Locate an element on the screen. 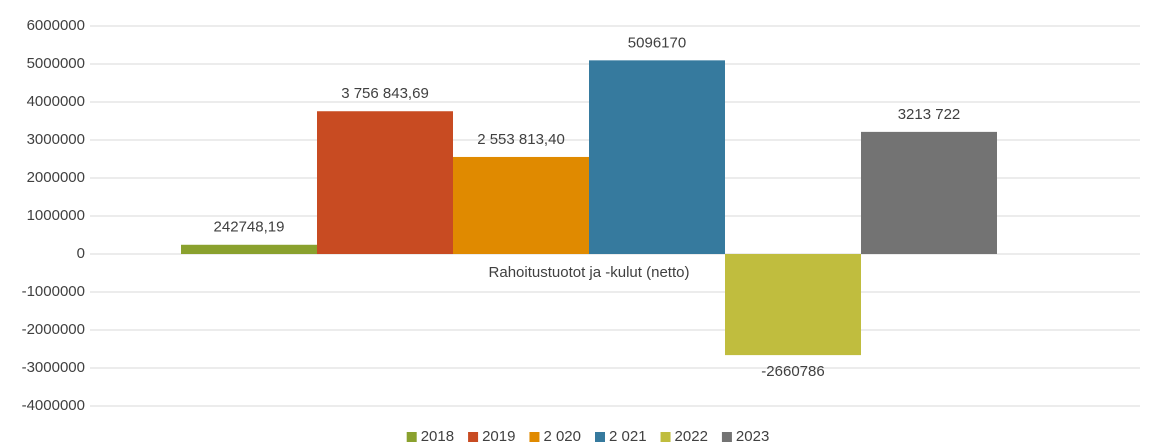  y-tick-label: 3000000 is located at coordinates (56, 139).